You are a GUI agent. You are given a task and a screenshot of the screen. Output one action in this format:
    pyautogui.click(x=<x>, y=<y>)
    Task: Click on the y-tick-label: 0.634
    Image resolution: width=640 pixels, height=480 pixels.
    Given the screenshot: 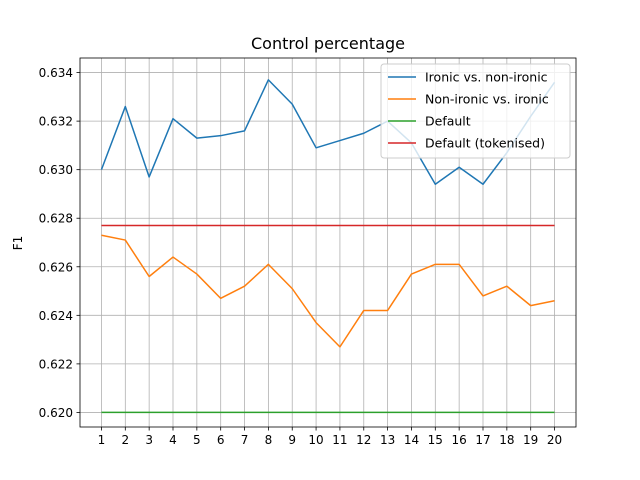 What is the action you would take?
    pyautogui.click(x=56, y=73)
    